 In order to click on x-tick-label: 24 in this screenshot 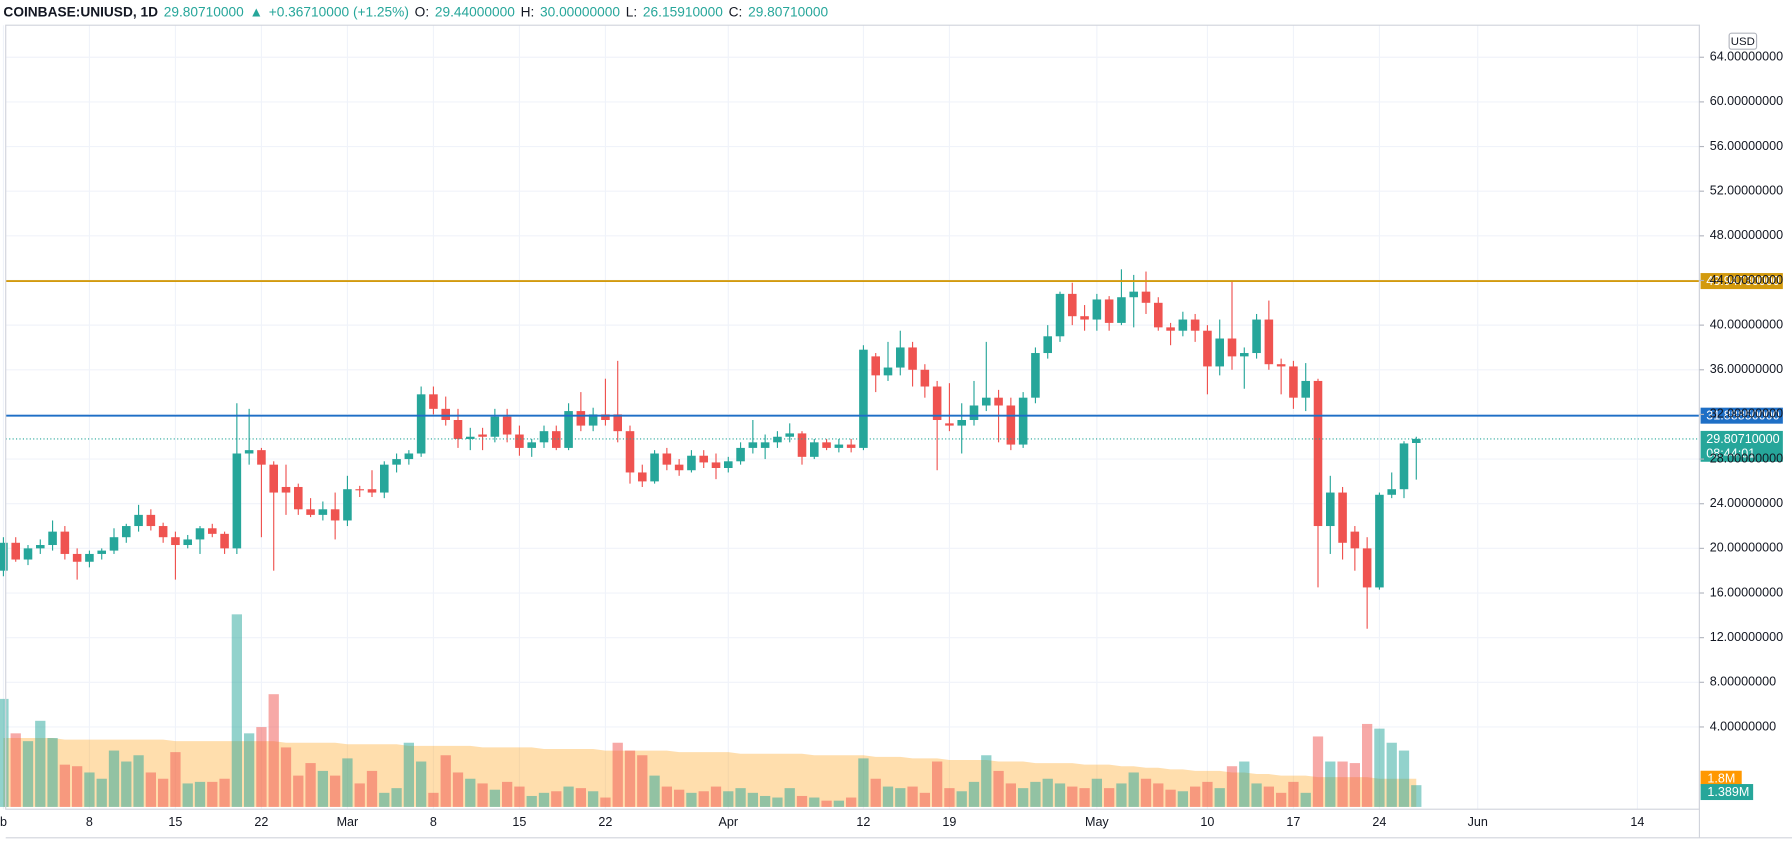, I will do `click(1379, 822)`.